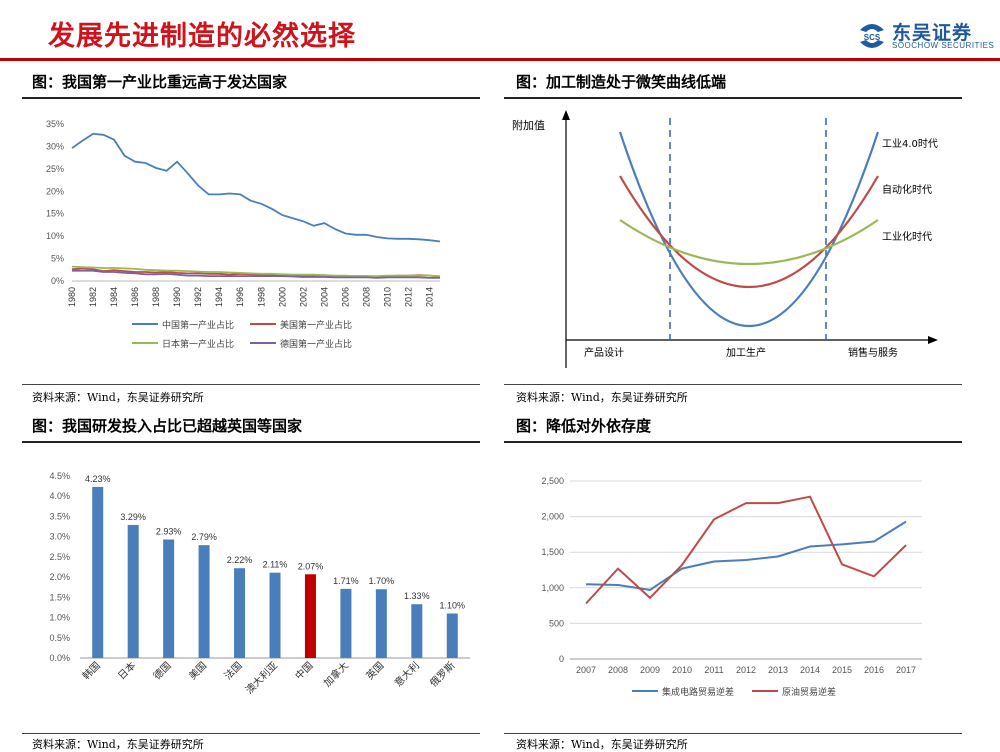  What do you see at coordinates (746, 352) in the screenshot?
I see `smile-x-label-production: 加工生产` at bounding box center [746, 352].